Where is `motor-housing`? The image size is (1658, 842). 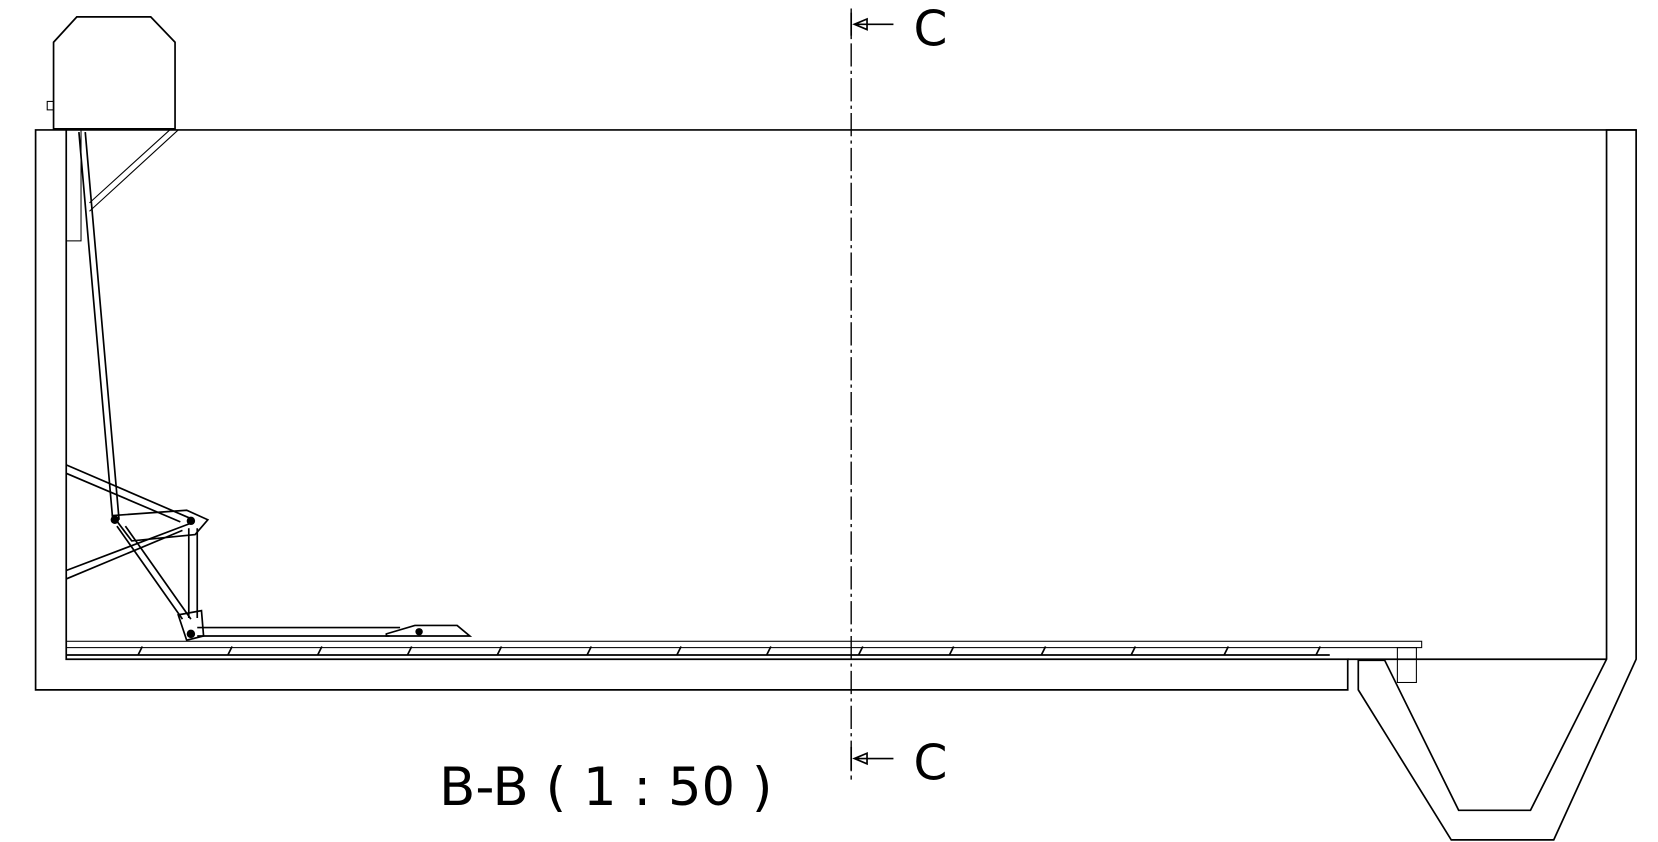 motor-housing is located at coordinates (111, 129).